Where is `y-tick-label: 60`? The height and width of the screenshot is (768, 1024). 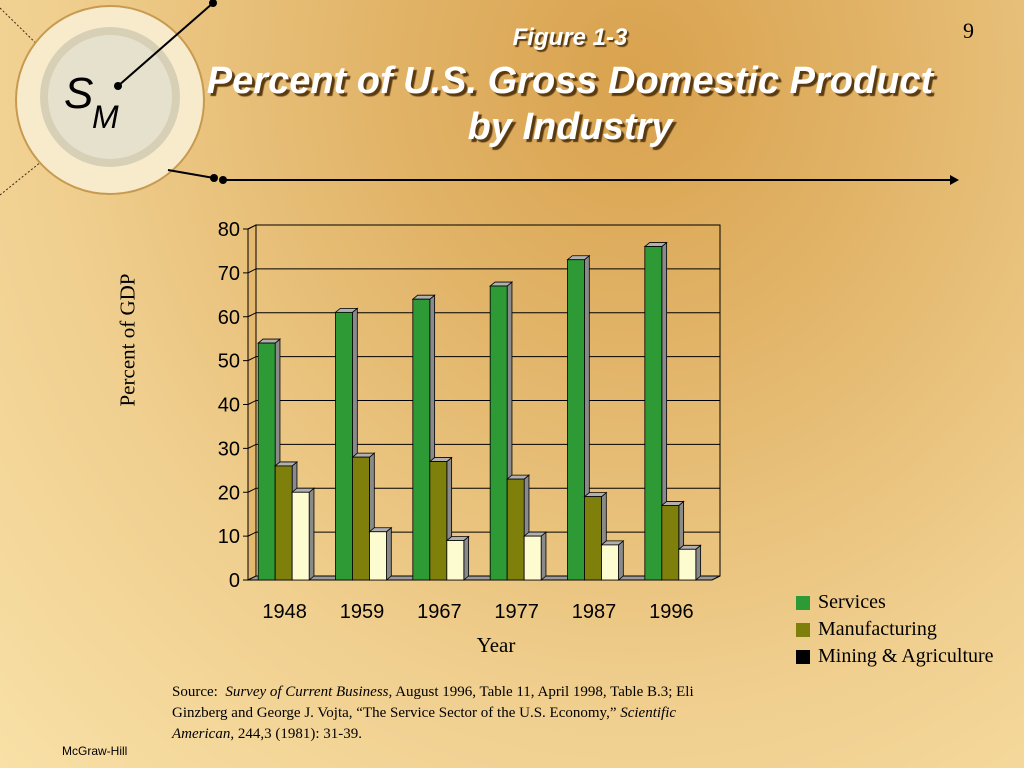 y-tick-label: 60 is located at coordinates (229, 318).